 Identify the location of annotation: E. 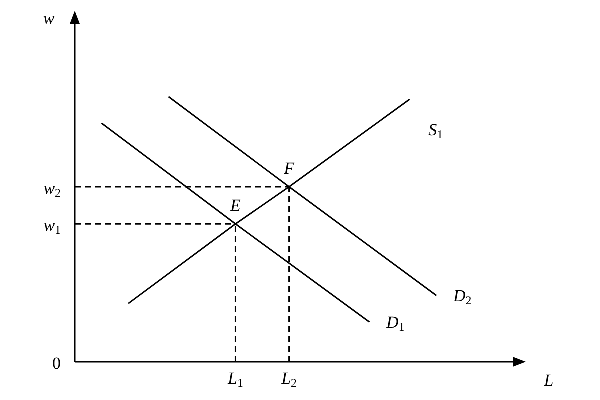
(236, 206).